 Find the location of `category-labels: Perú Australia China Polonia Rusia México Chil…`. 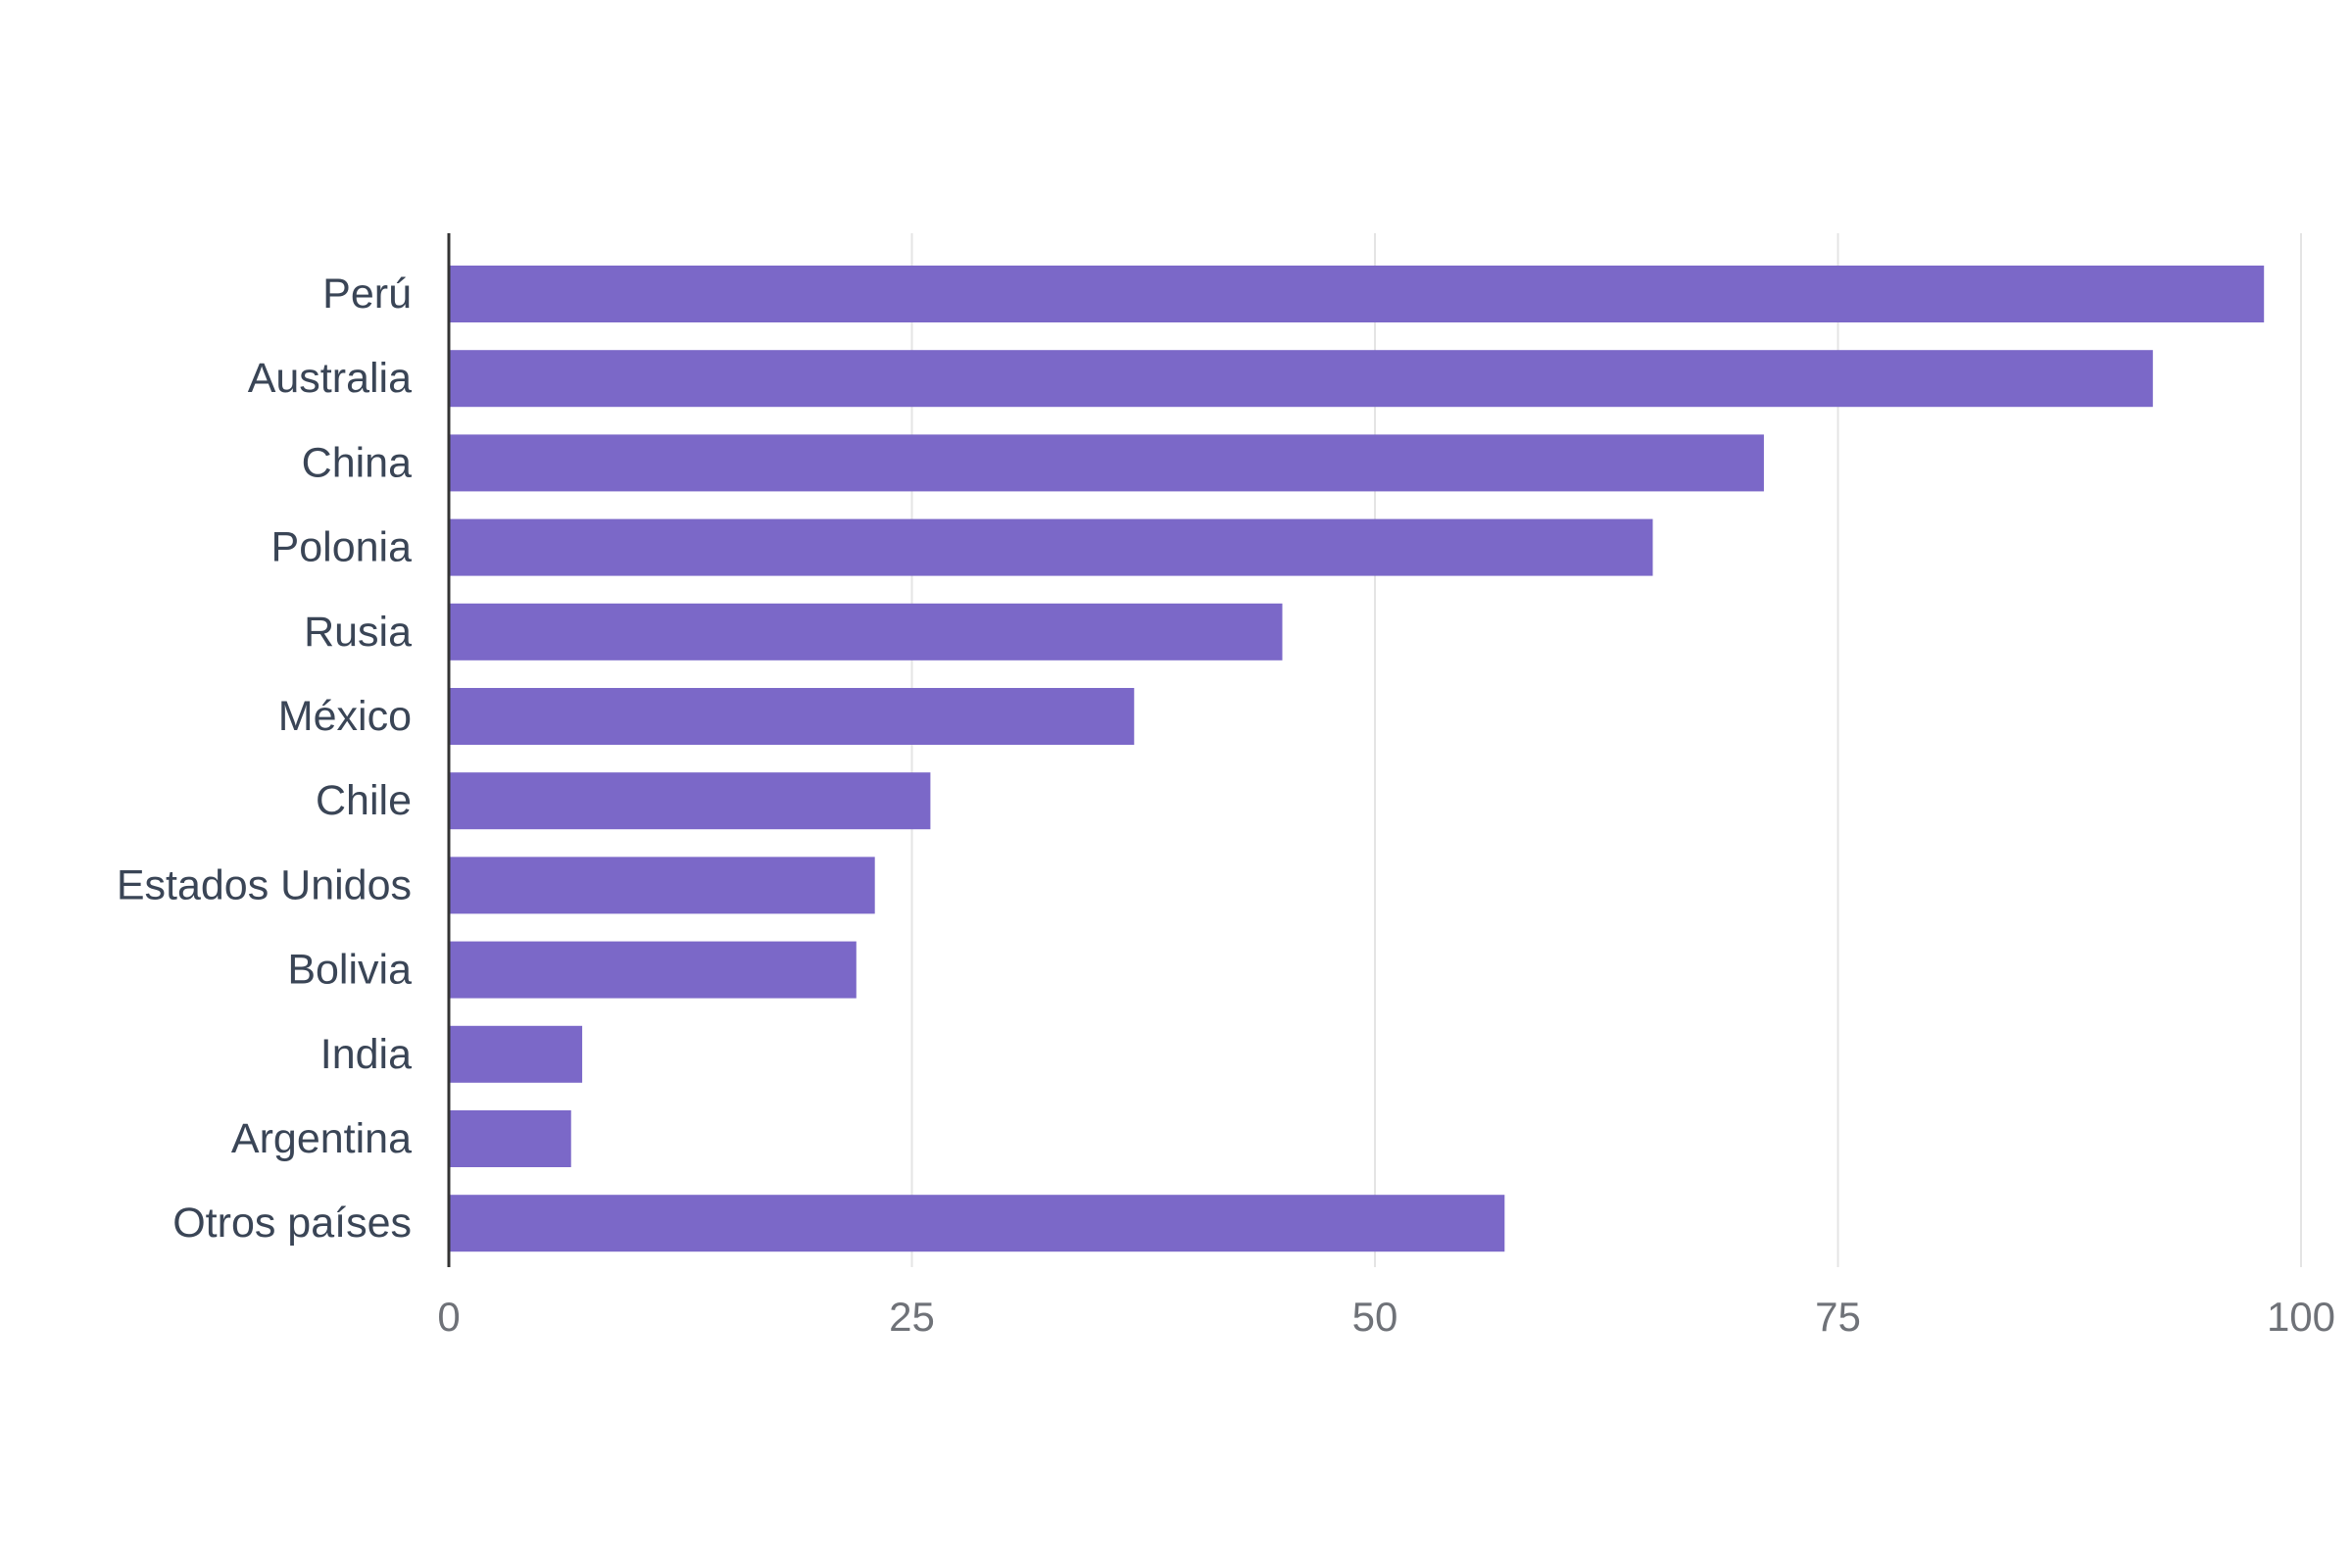

category-labels: Perú Australia China Polonia Rusia México Chil… is located at coordinates (264, 758).